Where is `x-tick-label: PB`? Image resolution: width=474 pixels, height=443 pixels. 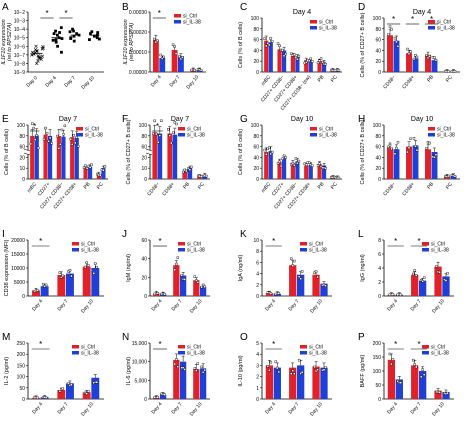 x-tick-label: PB is located at coordinates (430, 78).